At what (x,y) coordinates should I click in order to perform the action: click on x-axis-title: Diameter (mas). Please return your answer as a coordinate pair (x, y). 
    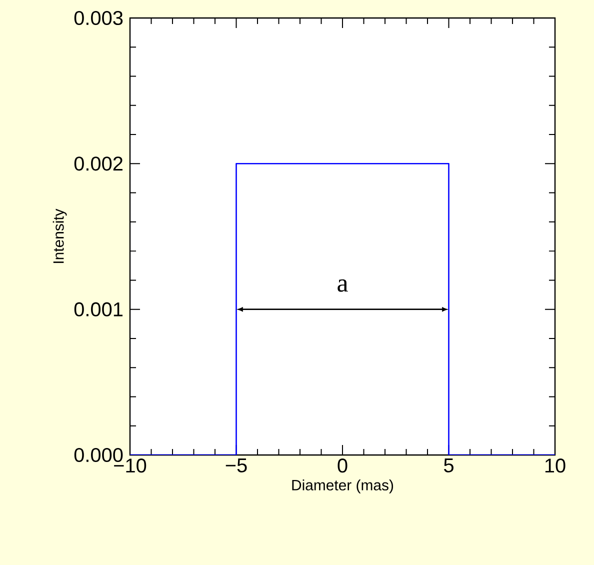
    Looking at the image, I should click on (343, 486).